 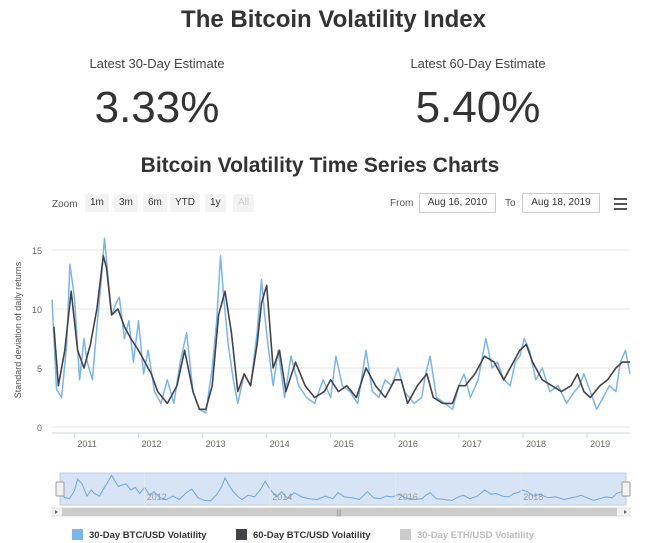 I want to click on navigator-tick-label-2016: 2016, so click(x=408, y=497).